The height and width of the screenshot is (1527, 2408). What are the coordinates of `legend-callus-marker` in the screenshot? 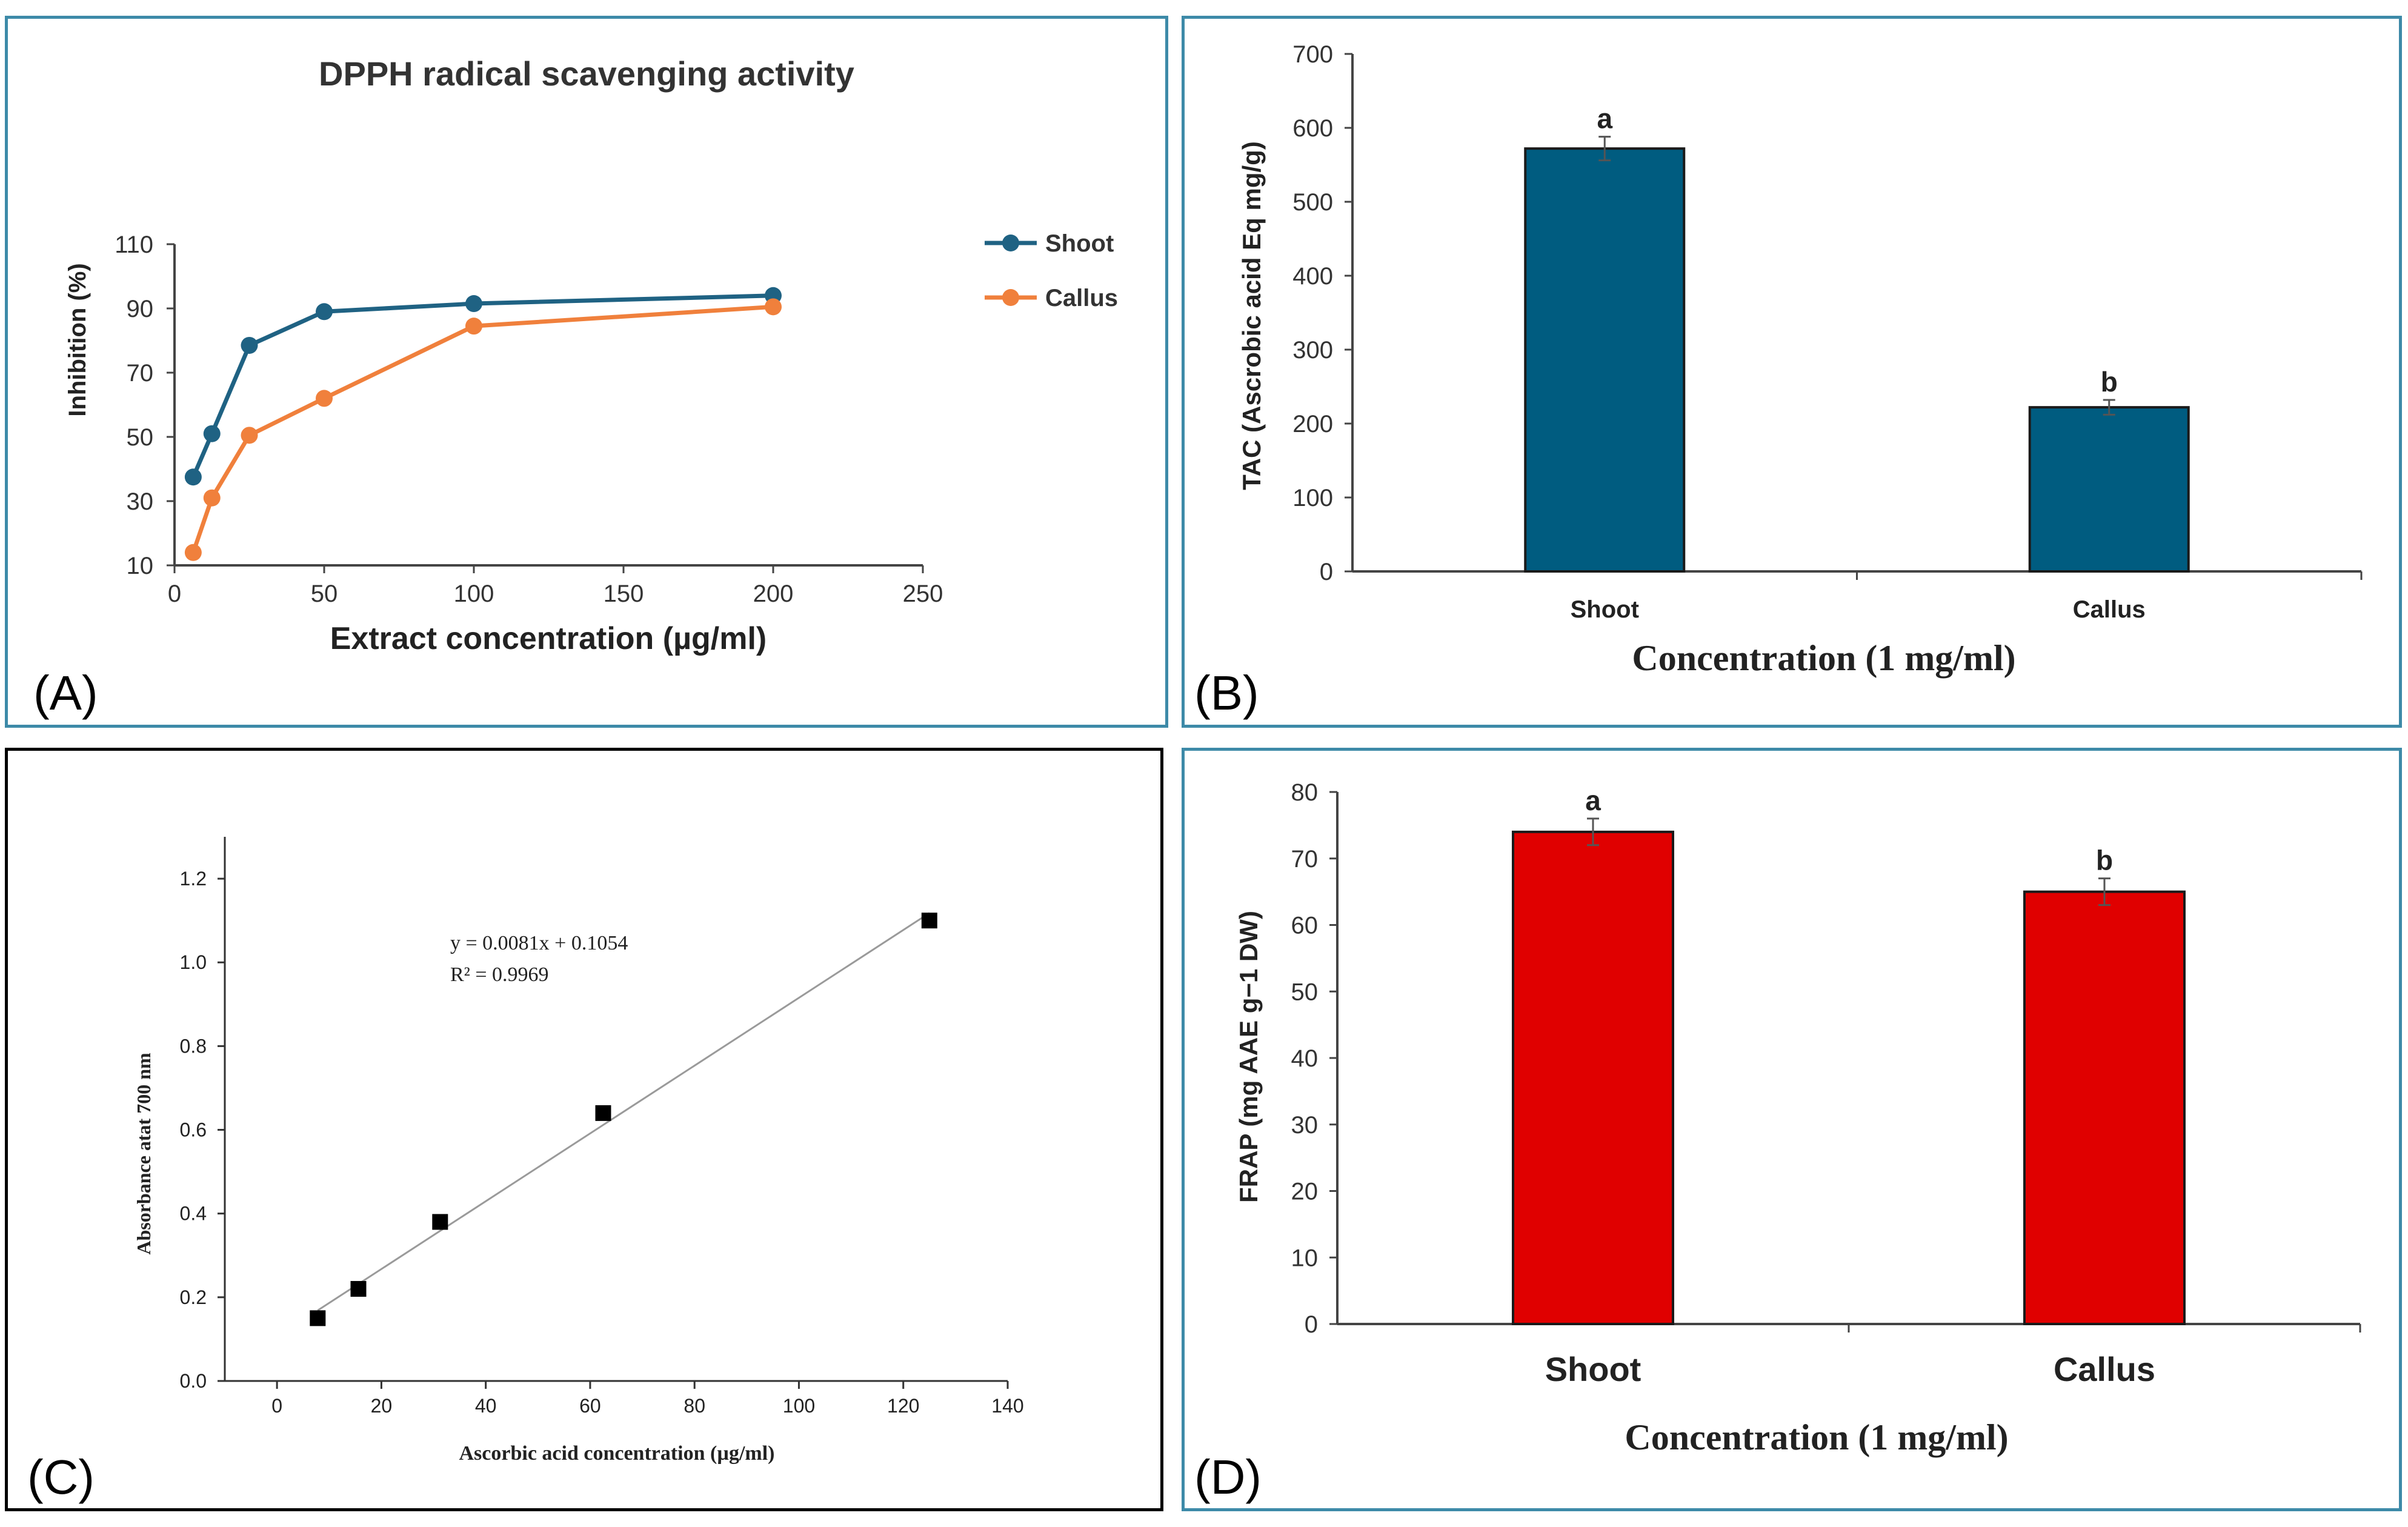 It's located at (1010, 297).